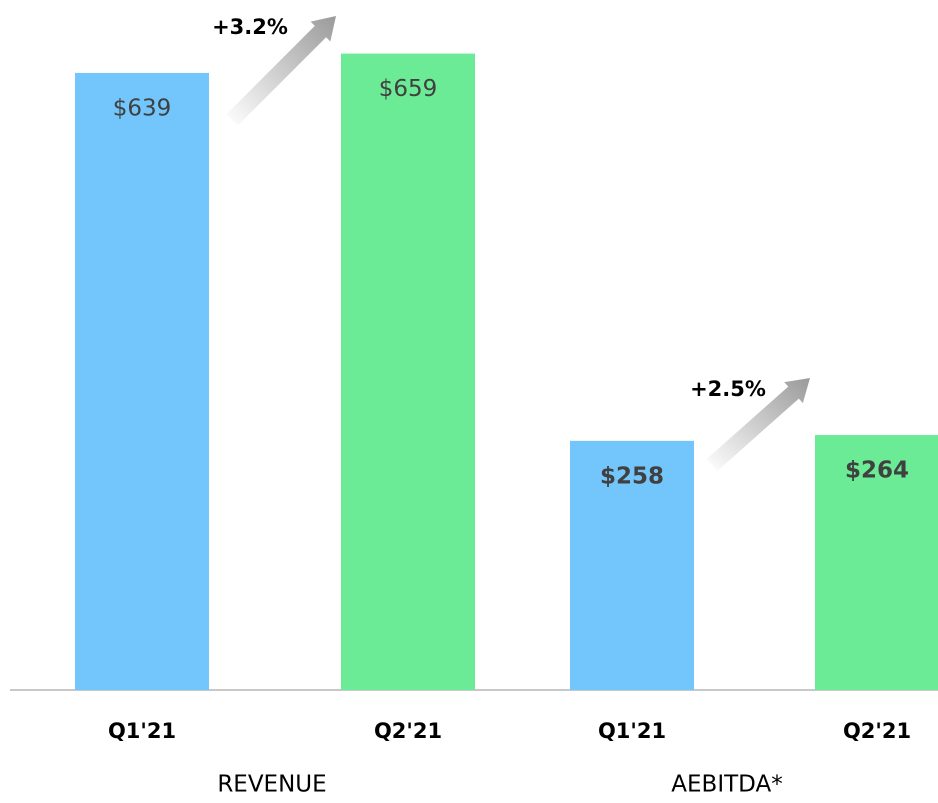 Image resolution: width=938 pixels, height=803 pixels. I want to click on value-label: $264, so click(877, 471).